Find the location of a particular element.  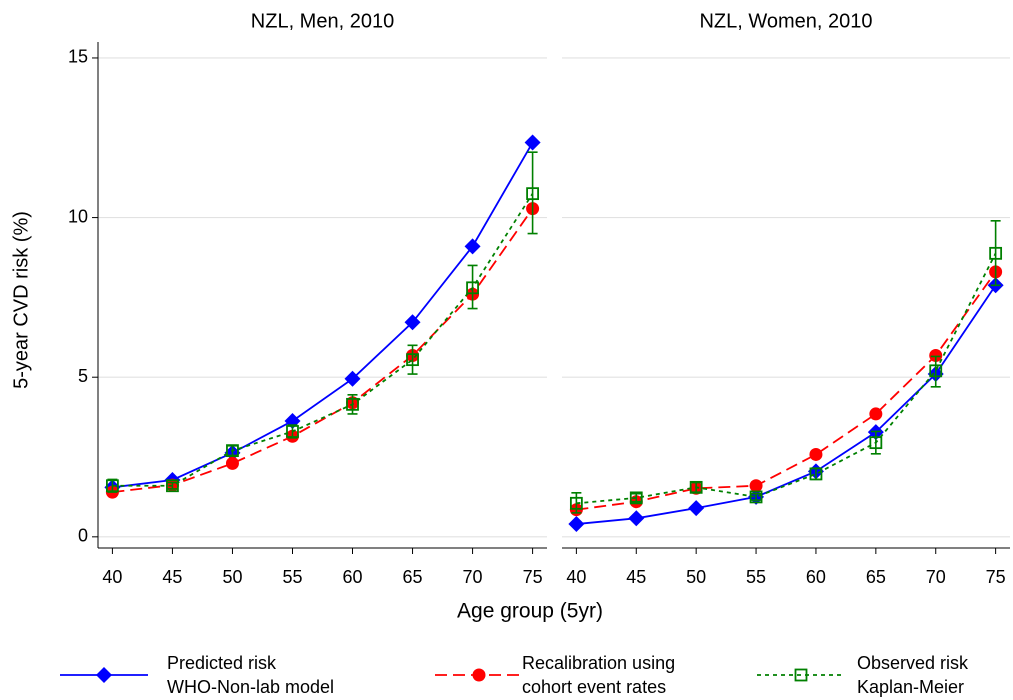

y-tick-label: 10 is located at coordinates (78, 216).